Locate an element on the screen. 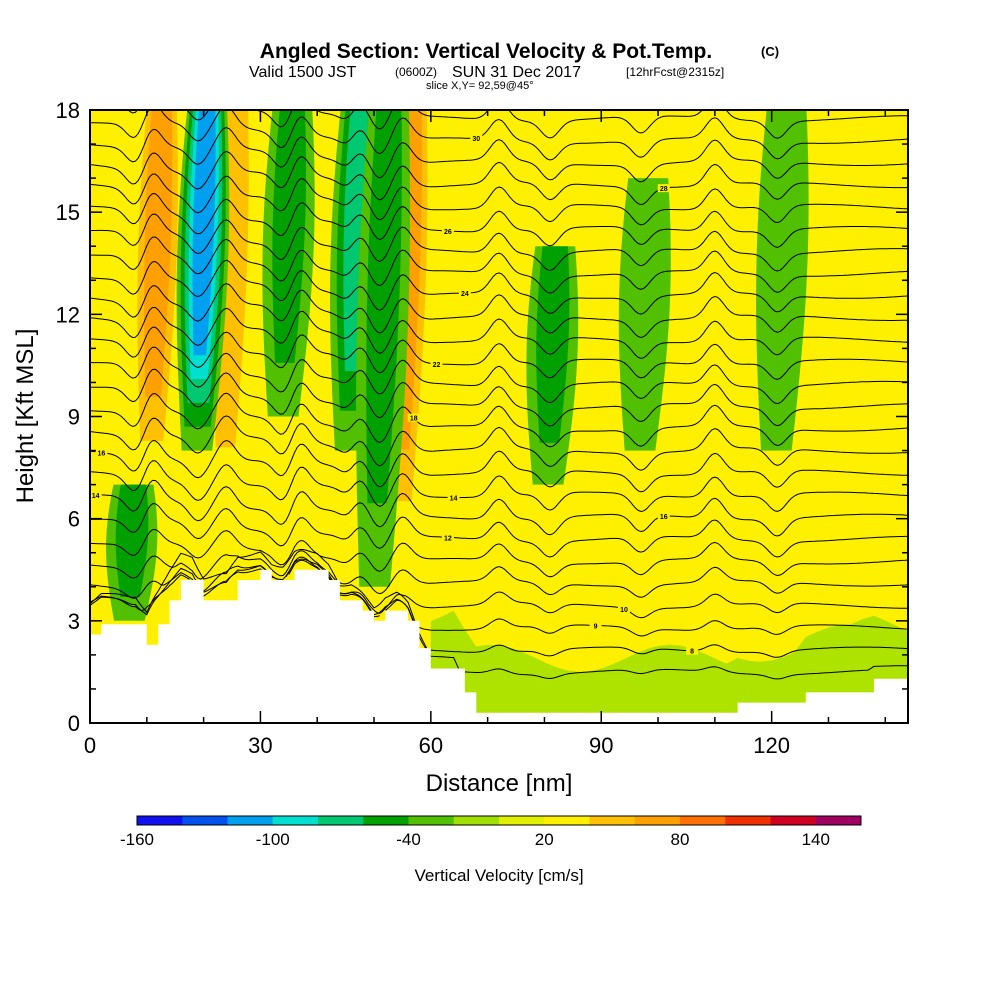 This screenshot has width=1000, height=1000. colorbar-tick-label: -160 is located at coordinates (137, 839).